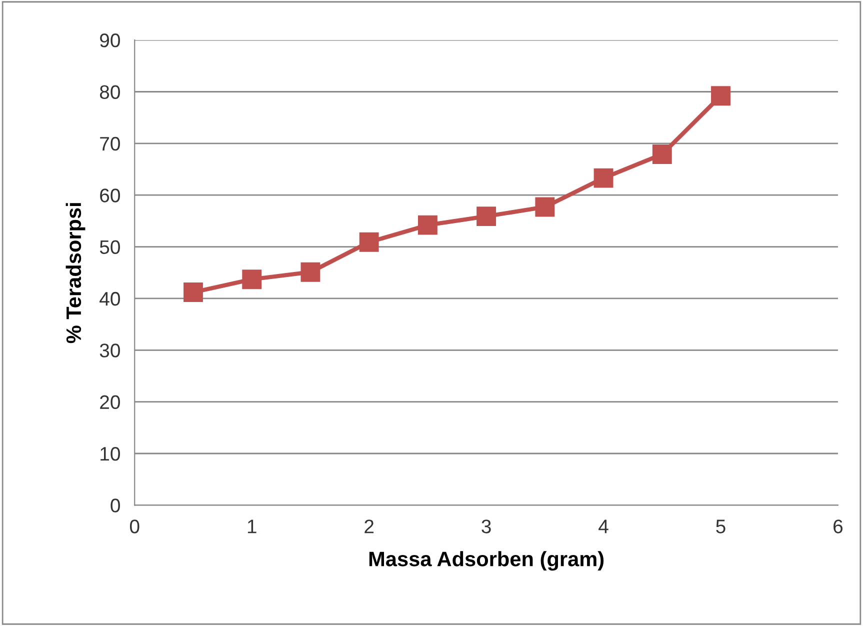 The height and width of the screenshot is (626, 863). I want to click on y-tick-label: 80, so click(110, 92).